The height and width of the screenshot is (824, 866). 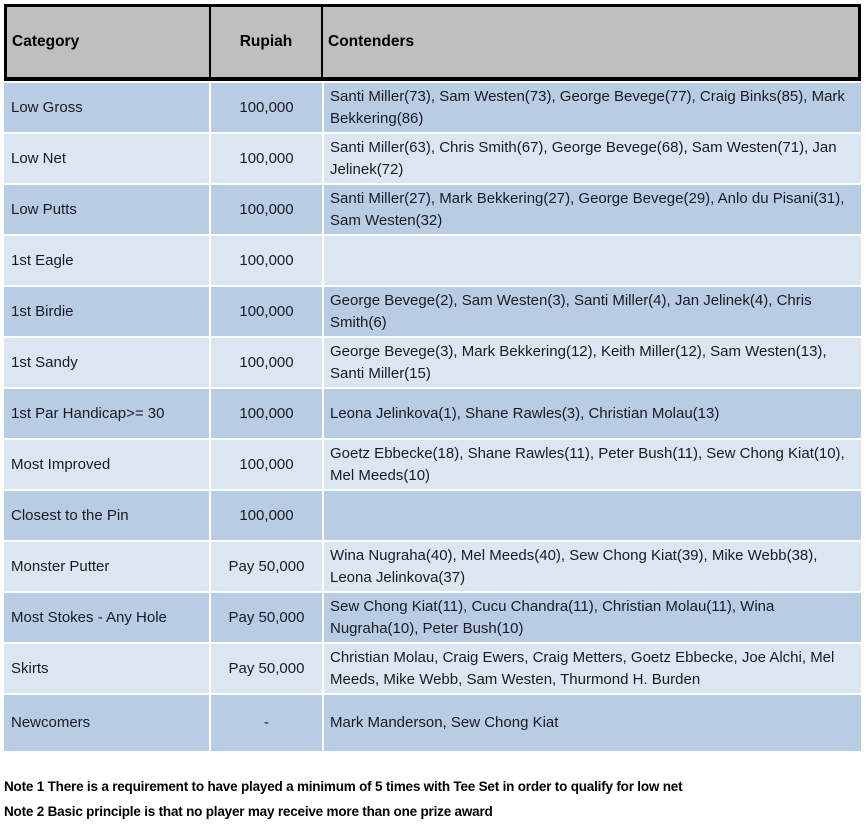 I want to click on category-cell: Low Net, so click(x=106, y=158).